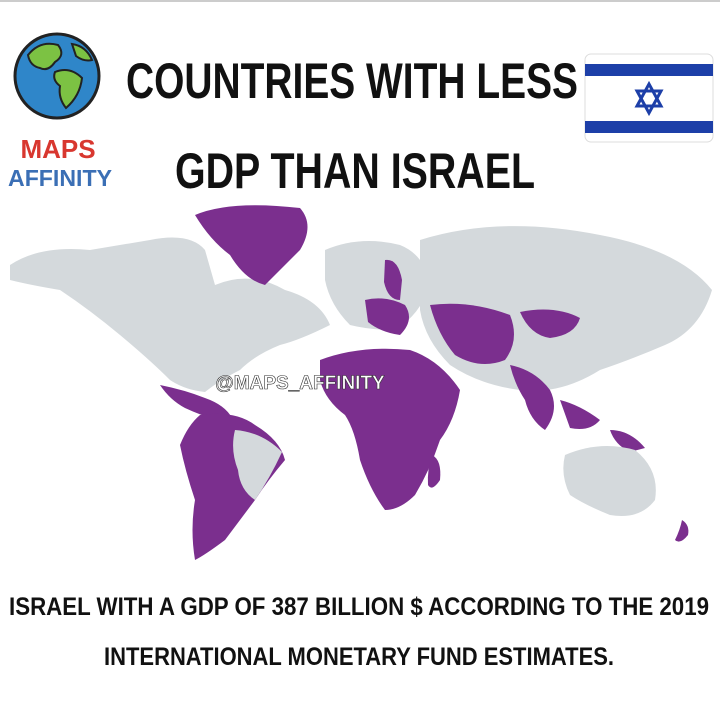 Image resolution: width=720 pixels, height=720 pixels. I want to click on logo-text: MAPS, so click(57, 149).